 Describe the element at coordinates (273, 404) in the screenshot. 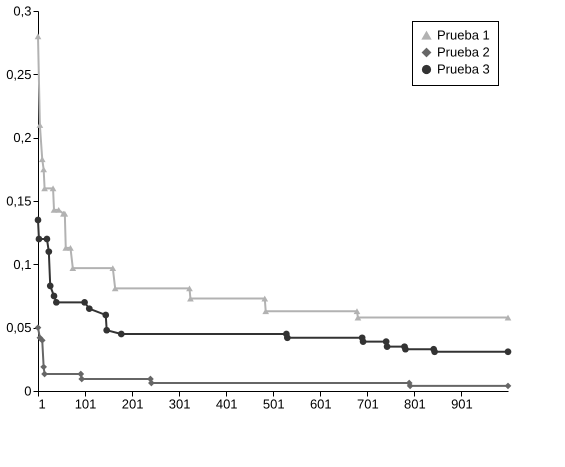

I see `x-tick-label: 501` at that location.